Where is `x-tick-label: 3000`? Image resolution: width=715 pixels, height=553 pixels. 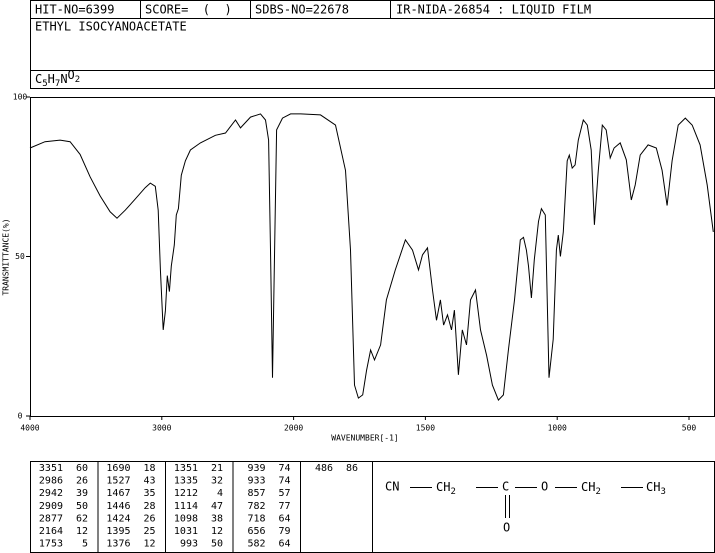
x-tick-label: 3000 is located at coordinates (161, 428).